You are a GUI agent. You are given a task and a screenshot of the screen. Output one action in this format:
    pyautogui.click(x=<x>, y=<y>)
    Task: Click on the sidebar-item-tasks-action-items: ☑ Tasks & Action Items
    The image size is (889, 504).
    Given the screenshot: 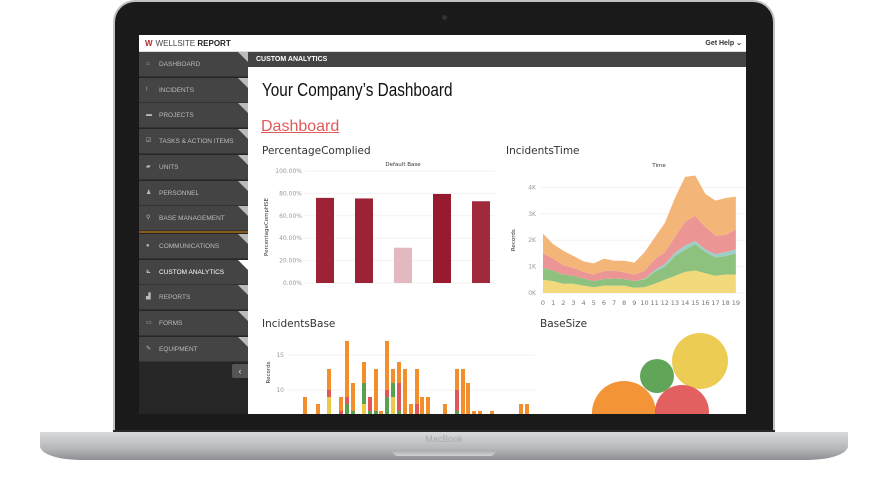 What is the action you would take?
    pyautogui.click(x=193, y=142)
    